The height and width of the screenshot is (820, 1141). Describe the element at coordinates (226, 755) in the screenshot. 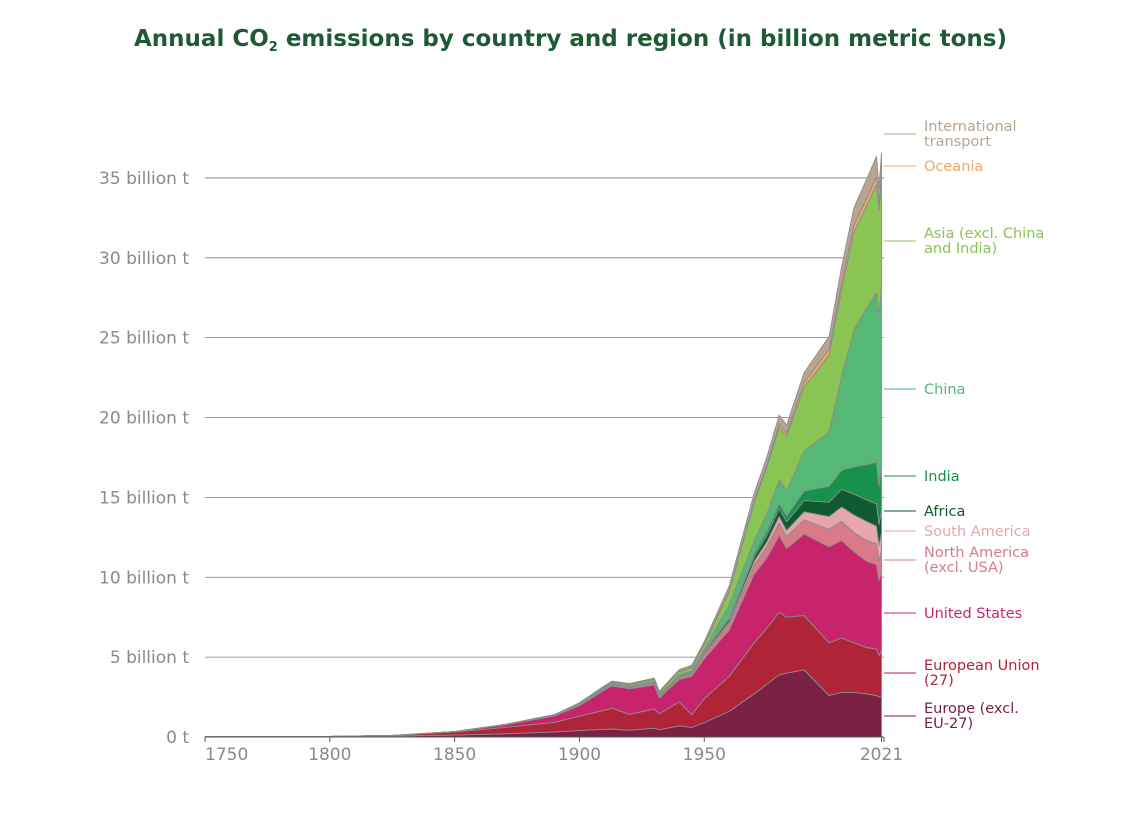

I see `x-tick-label: 1750` at that location.